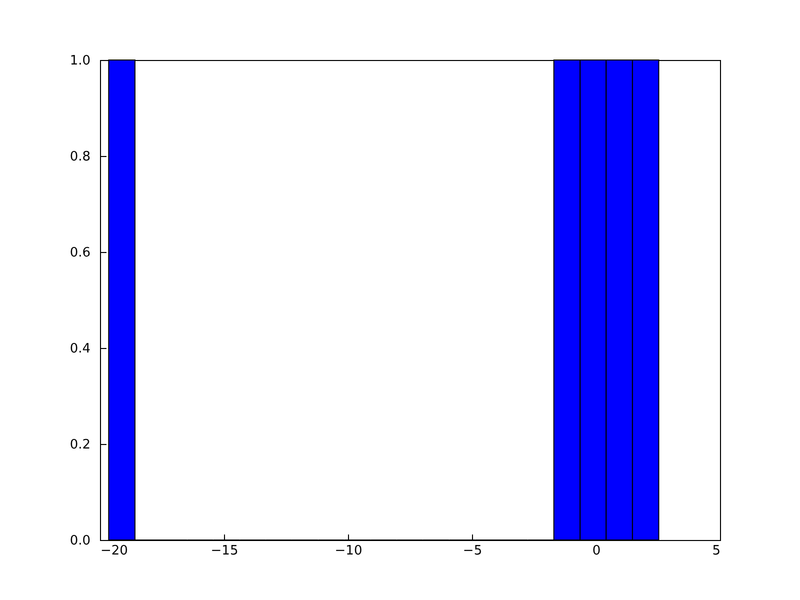 This screenshot has height=600, width=800. I want to click on y-tick-label: 1.0, so click(80, 61).